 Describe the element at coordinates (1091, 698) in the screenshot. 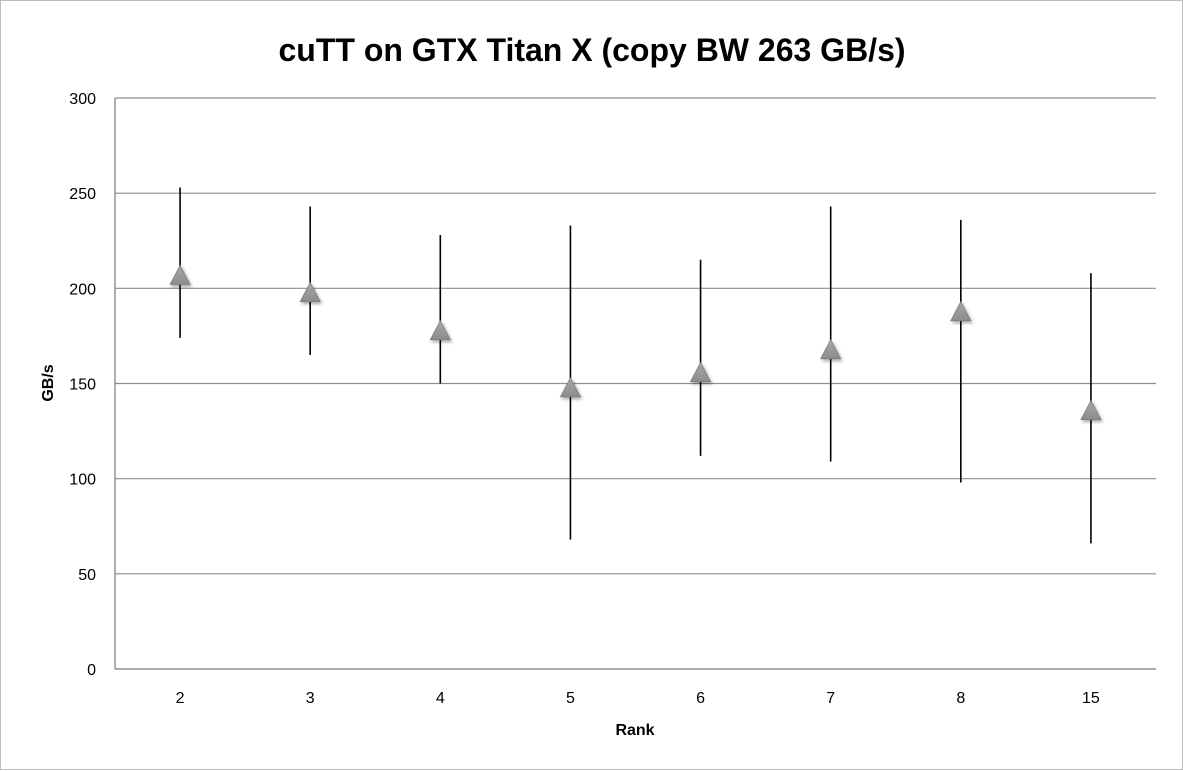

I see `x-tick-label: 15` at that location.